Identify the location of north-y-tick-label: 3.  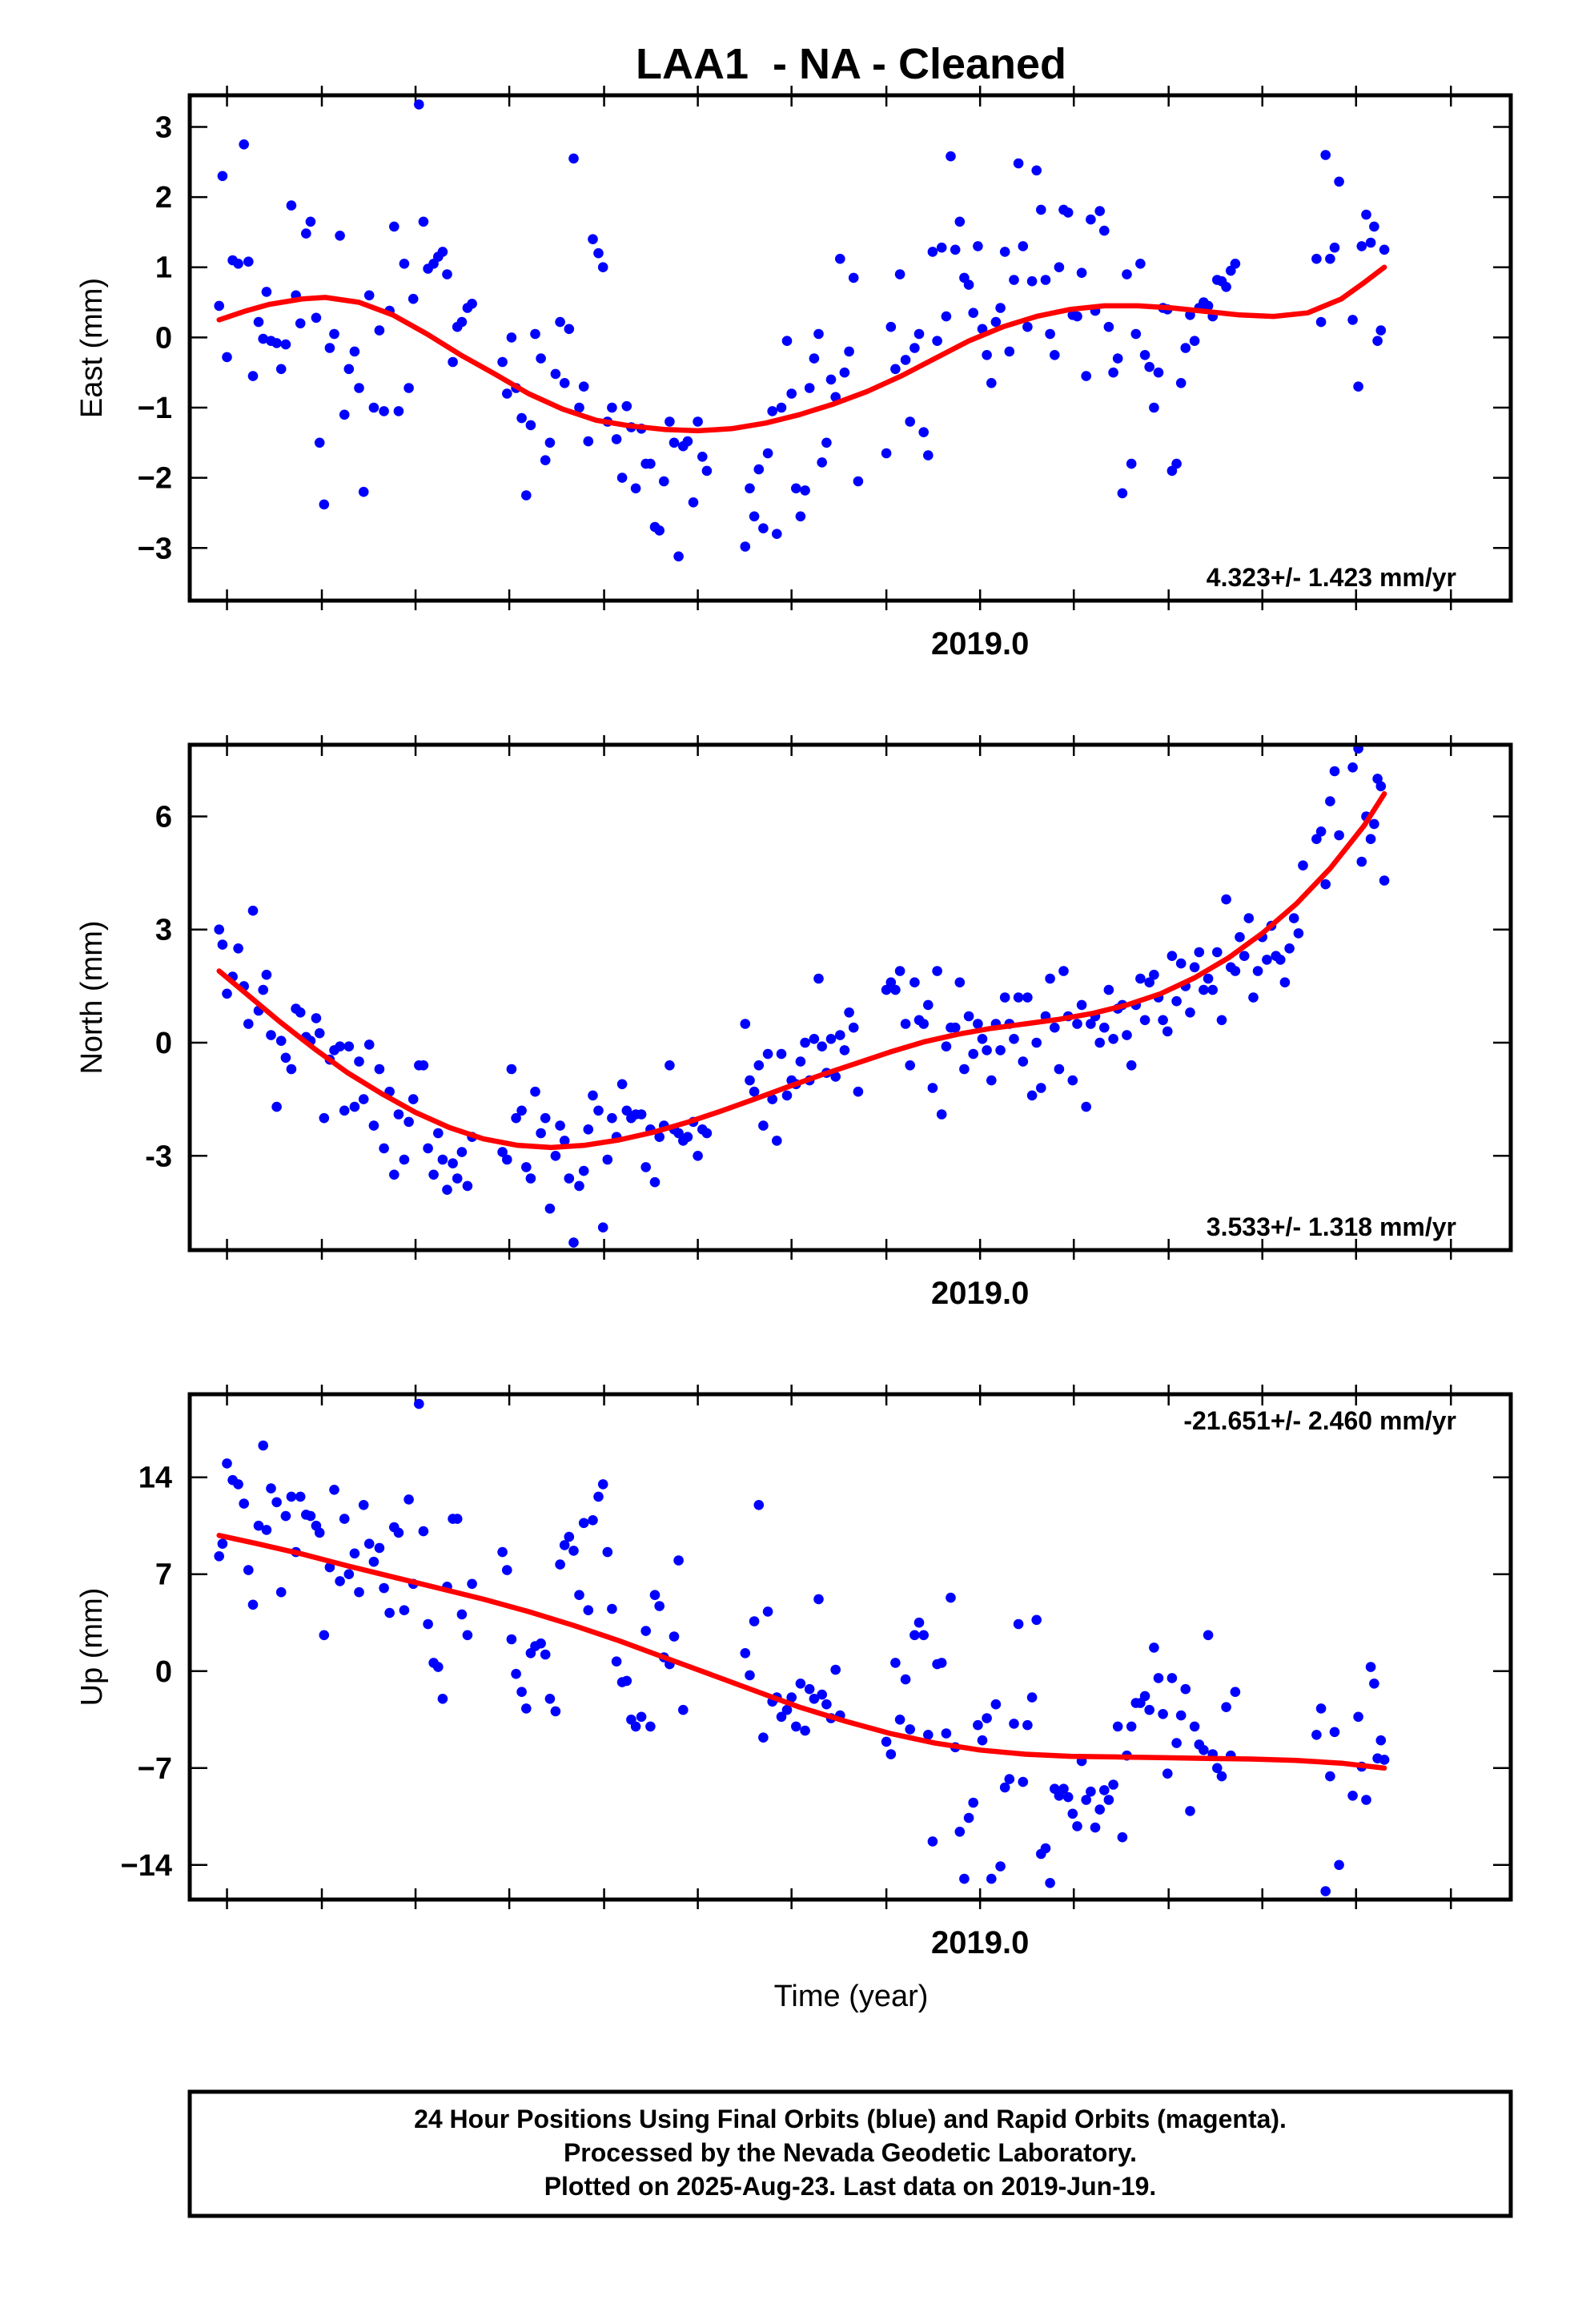
(164, 931).